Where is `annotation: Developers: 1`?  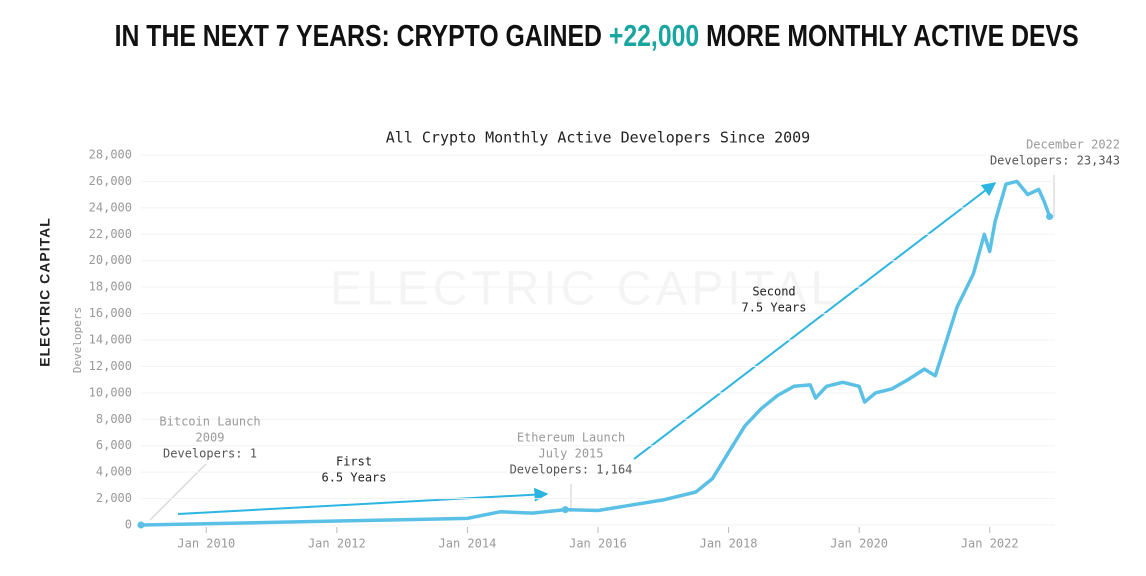
annotation: Developers: 1 is located at coordinates (210, 454).